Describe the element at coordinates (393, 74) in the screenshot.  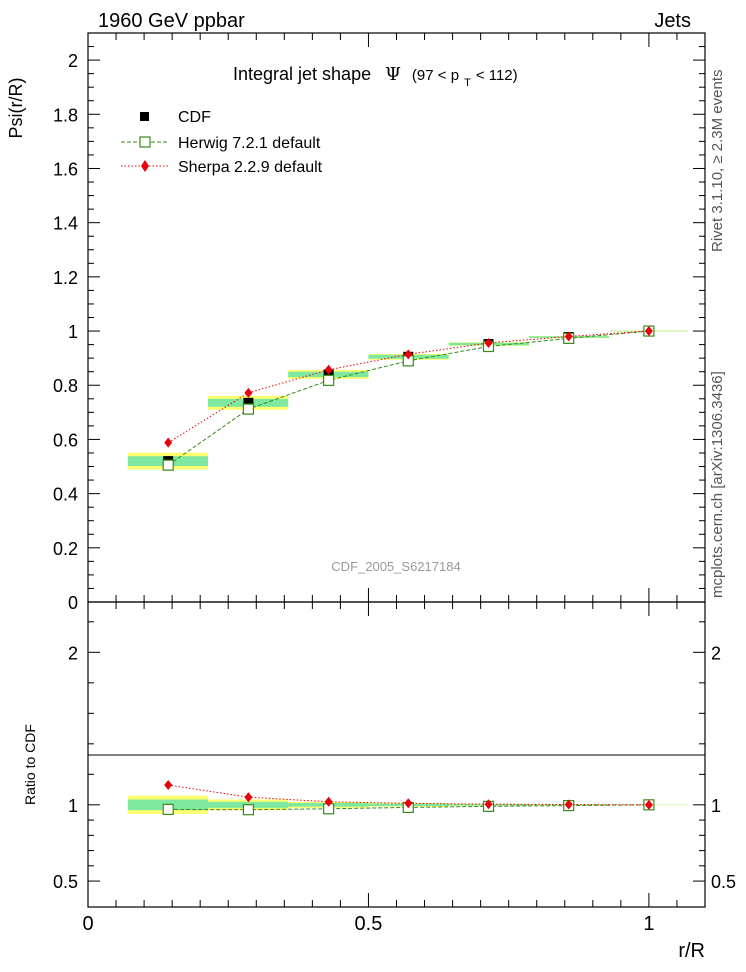
I see `title-symbol: Ψ` at that location.